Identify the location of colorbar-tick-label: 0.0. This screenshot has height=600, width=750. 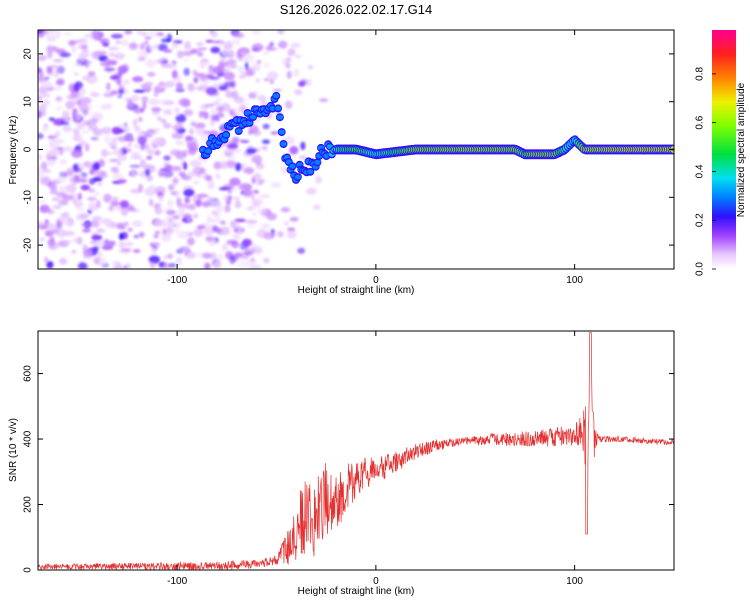
(700, 269).